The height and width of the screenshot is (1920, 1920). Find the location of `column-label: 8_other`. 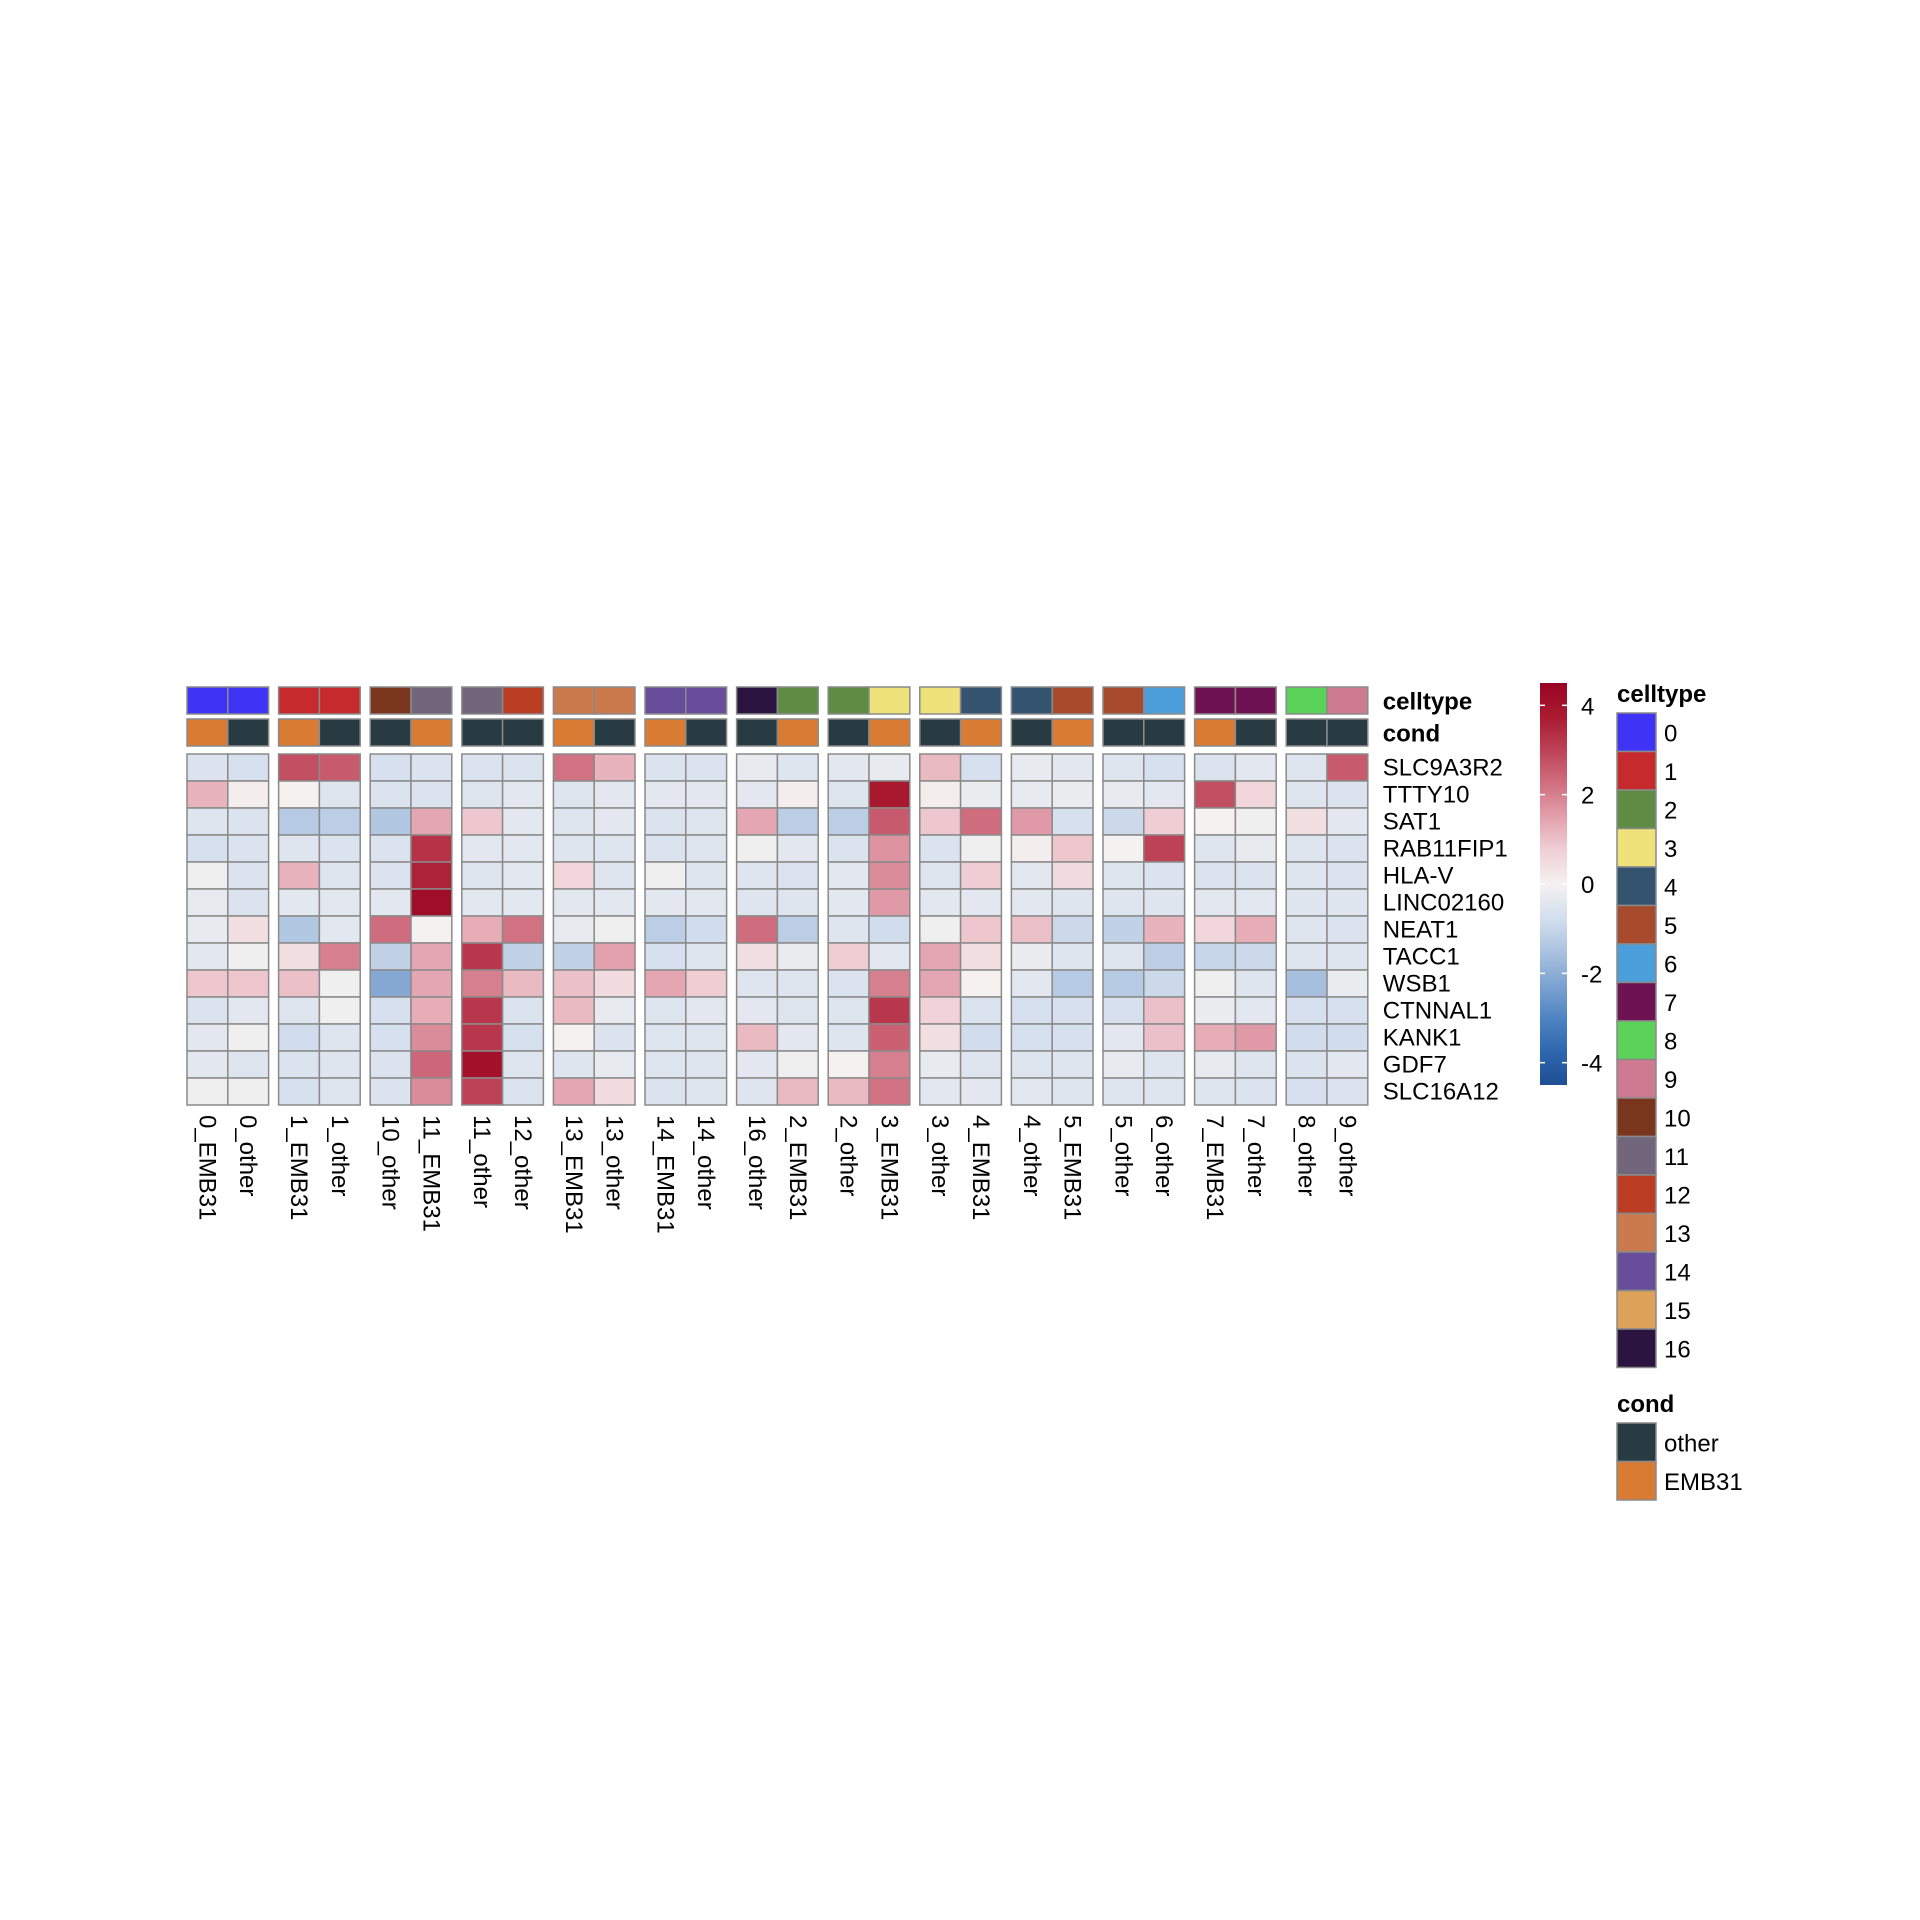

column-label: 8_other is located at coordinates (1306, 1155).